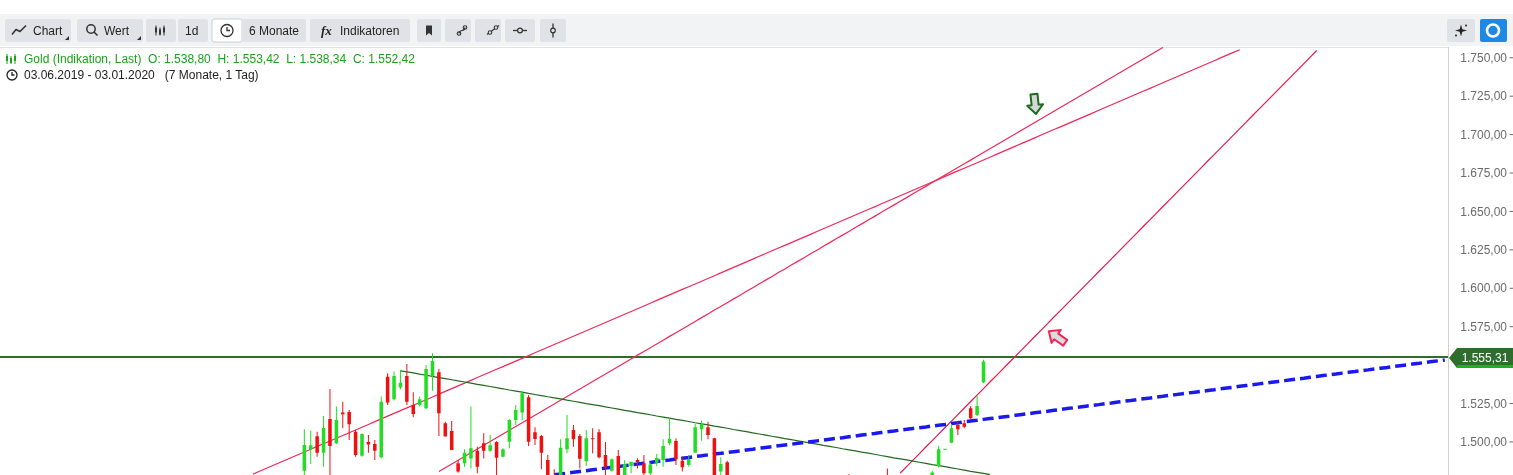  Describe the element at coordinates (370, 30) in the screenshot. I see `text: Indikatoren` at that location.